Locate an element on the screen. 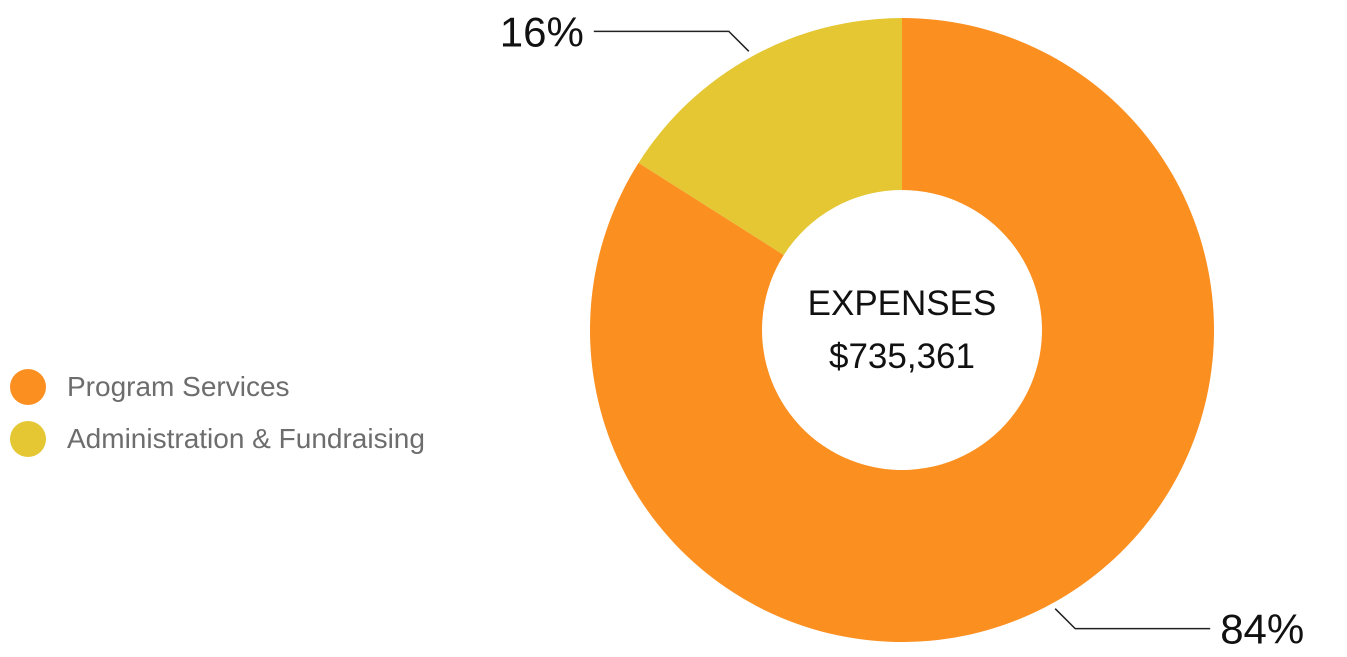 Image resolution: width=1347 pixels, height=657 pixels. legend-item-administration-fundraising: Administration & Fundraising is located at coordinates (217, 439).